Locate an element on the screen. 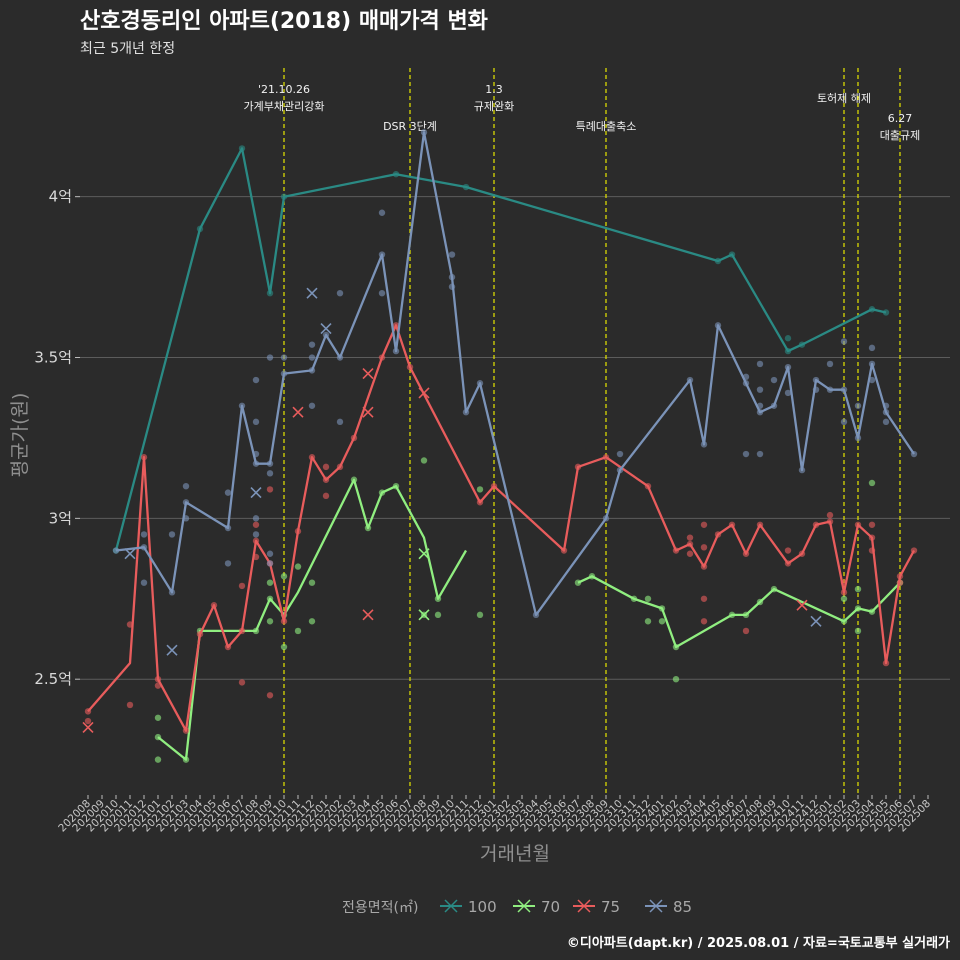 The width and height of the screenshot is (960, 960). legend: 전용면적(㎡) 100 70 75 85 is located at coordinates (517, 907).